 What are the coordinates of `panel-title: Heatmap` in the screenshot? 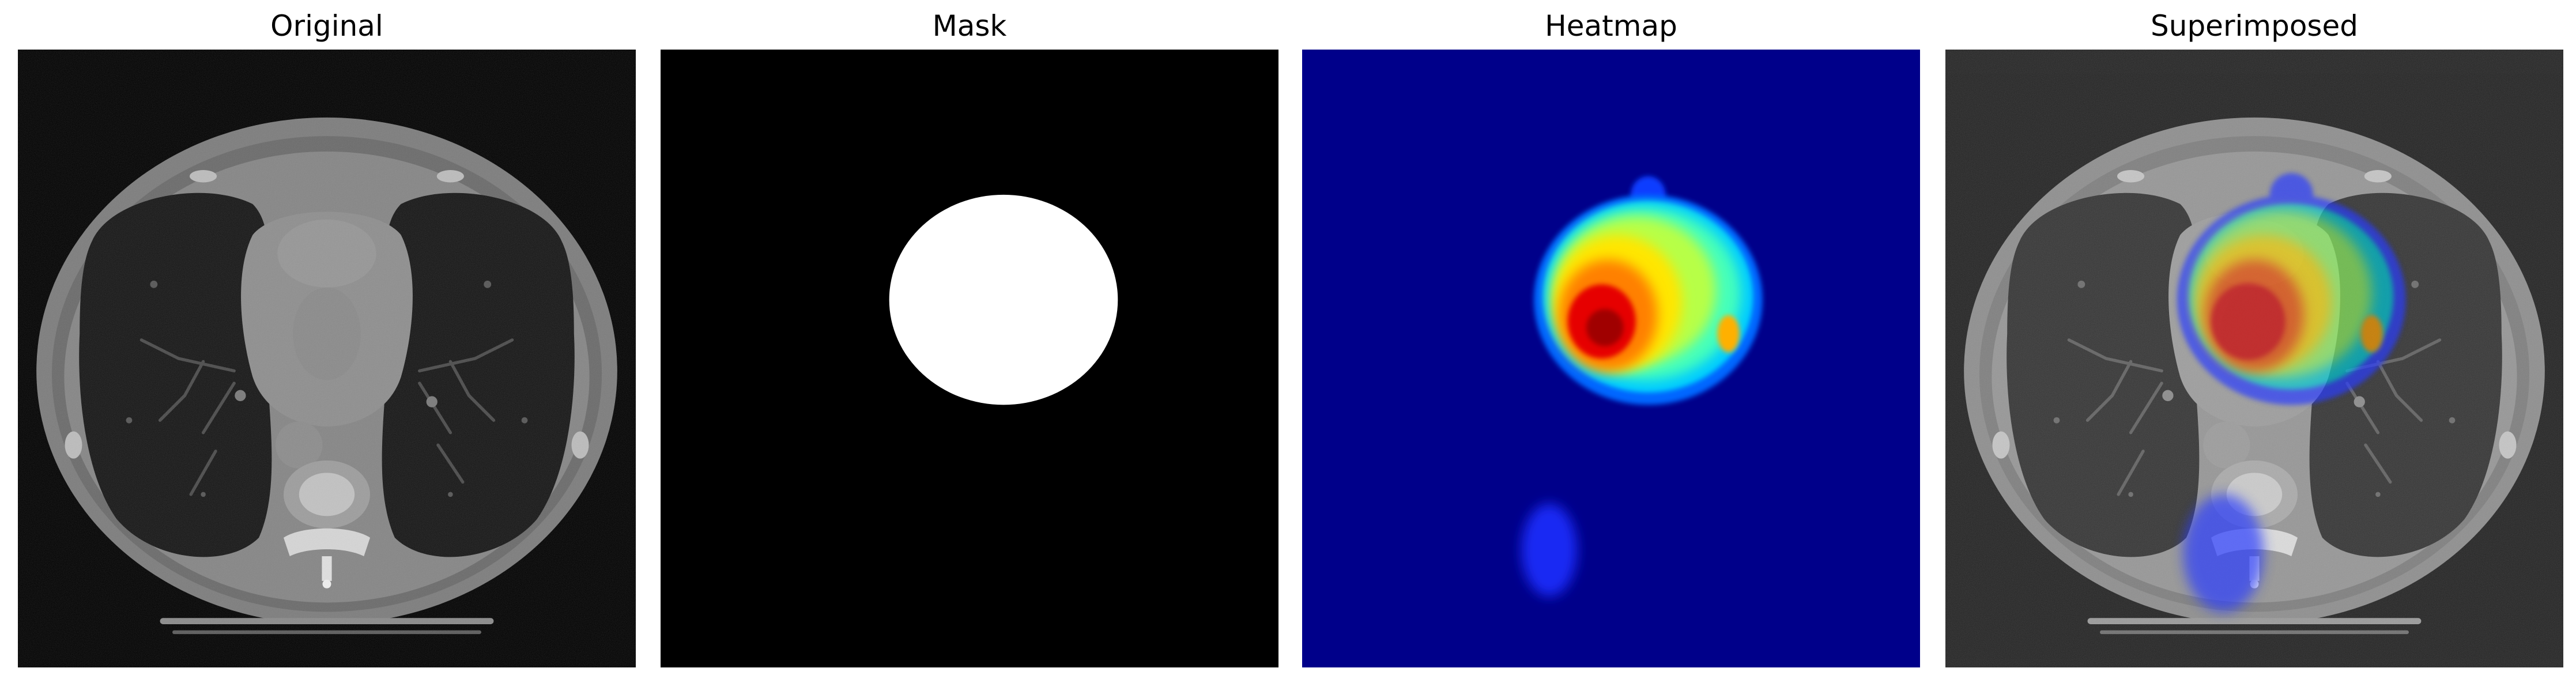 It's located at (1611, 26).